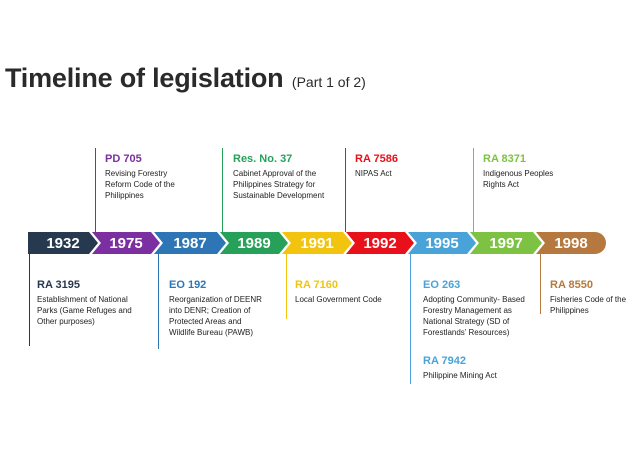  I want to click on year-segment-1987: 1987, so click(190, 243).